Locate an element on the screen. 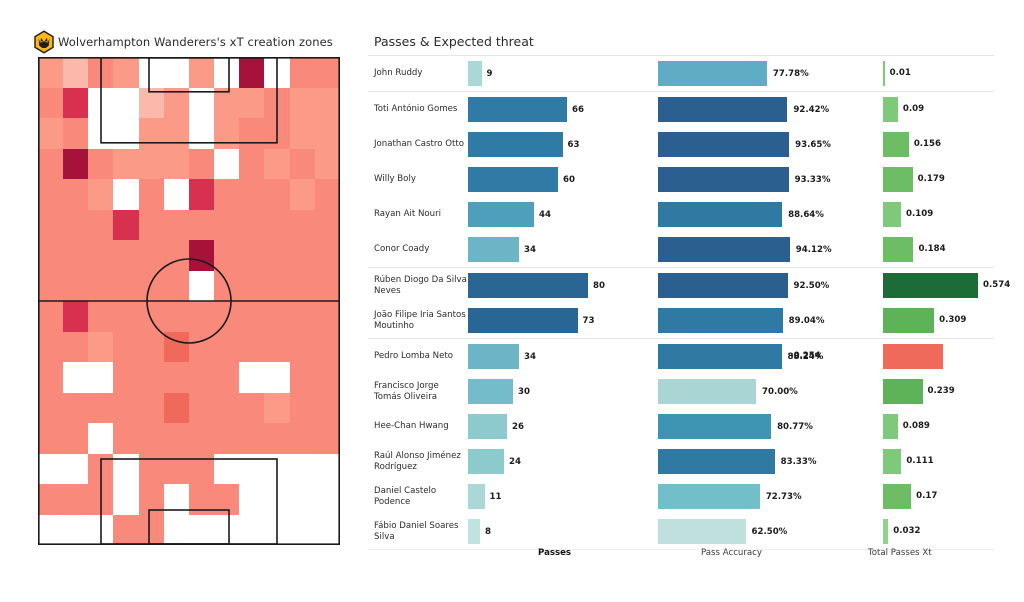 This screenshot has width=1024, height=602. xt-cell: 0.179 is located at coordinates (932, 179).